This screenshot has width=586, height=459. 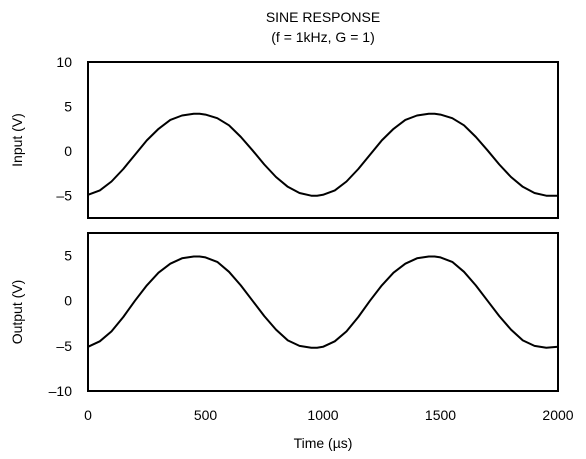 What do you see at coordinates (64, 62) in the screenshot?
I see `input-y-tick-label: 10` at bounding box center [64, 62].